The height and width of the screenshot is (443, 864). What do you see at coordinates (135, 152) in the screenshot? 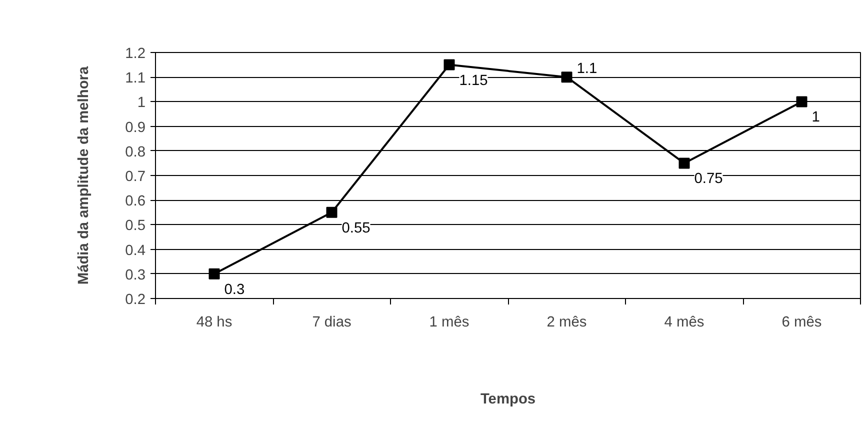
I see `y-tick-label: 0.8` at bounding box center [135, 152].